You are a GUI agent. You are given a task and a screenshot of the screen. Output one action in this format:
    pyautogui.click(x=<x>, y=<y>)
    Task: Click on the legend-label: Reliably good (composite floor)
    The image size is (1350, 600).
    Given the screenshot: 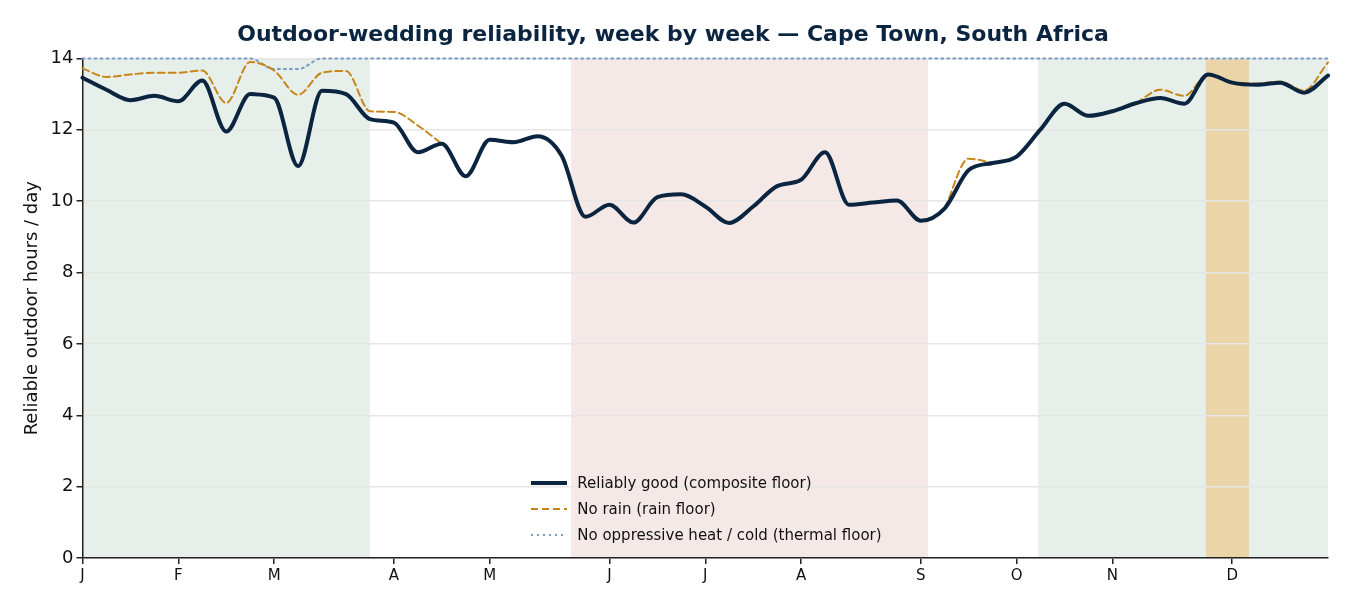 What is the action you would take?
    pyautogui.click(x=694, y=483)
    